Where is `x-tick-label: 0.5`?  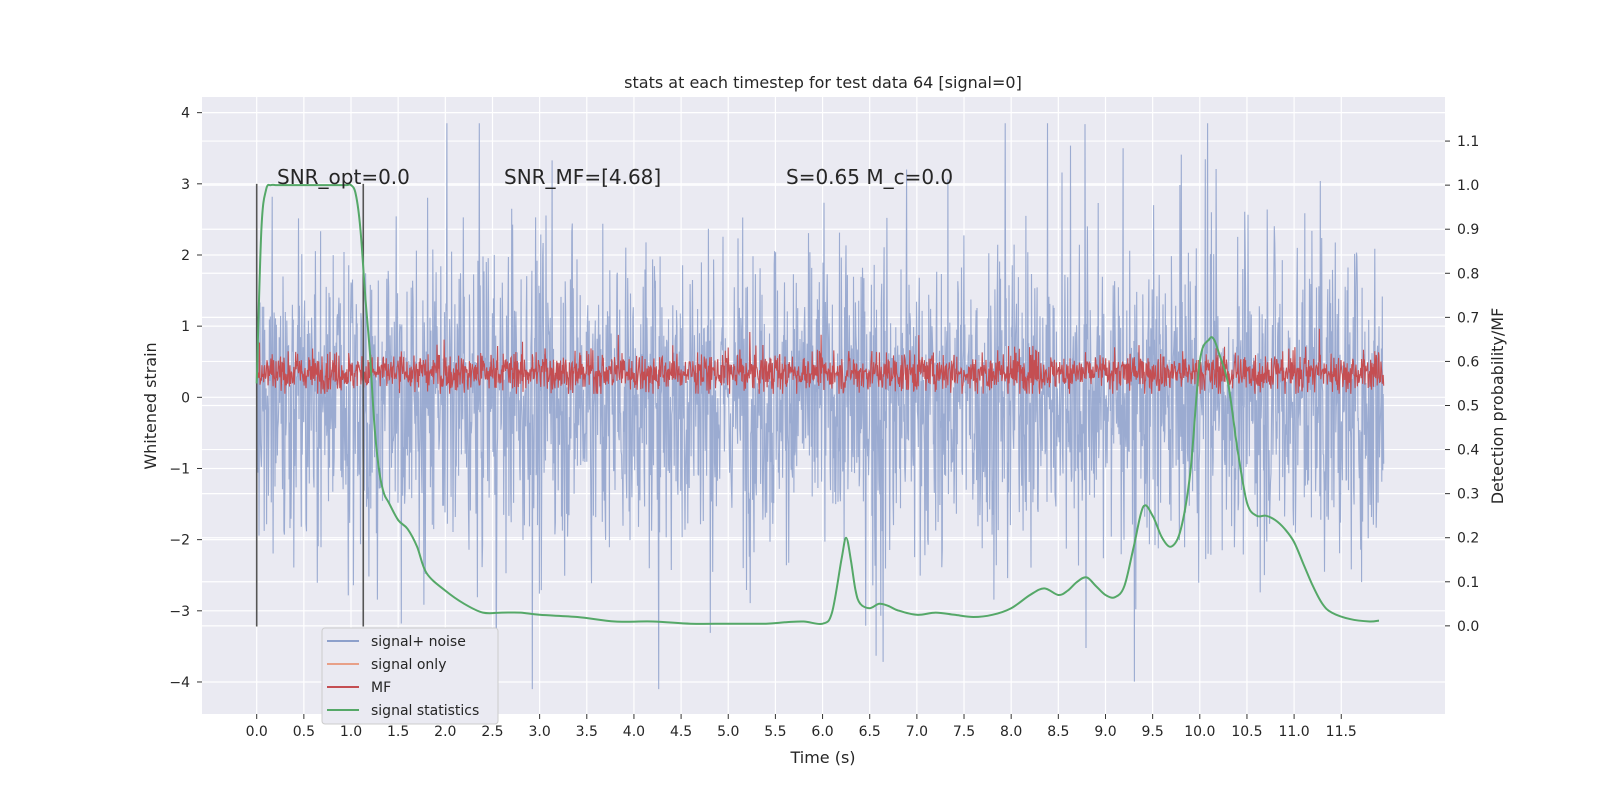 x-tick-label: 0.5 is located at coordinates (304, 732).